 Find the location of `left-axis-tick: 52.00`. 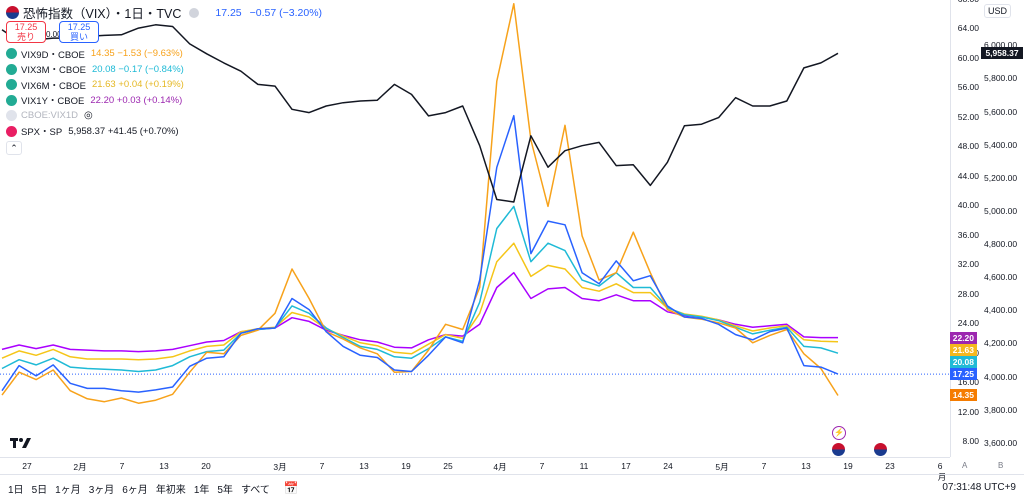

left-axis-tick: 52.00 is located at coordinates (968, 116).